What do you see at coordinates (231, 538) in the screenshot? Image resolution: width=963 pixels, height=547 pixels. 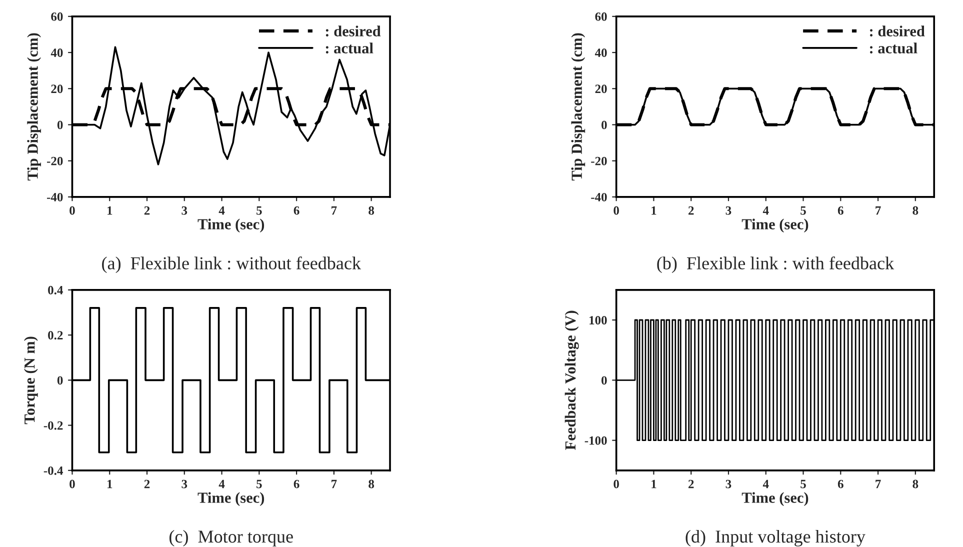 I see `text: (c) Motor torque` at bounding box center [231, 538].